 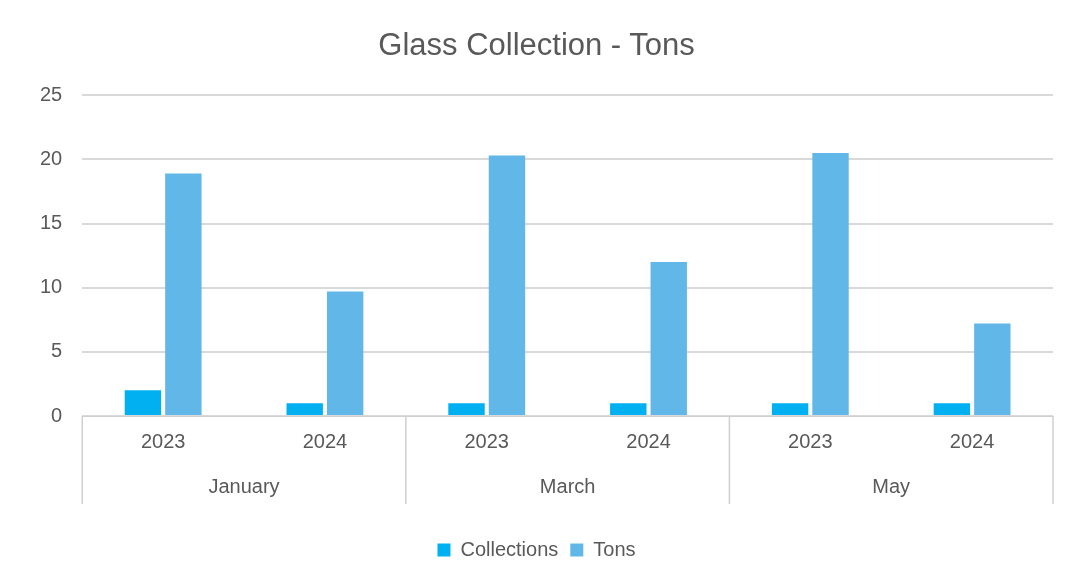 What do you see at coordinates (614, 548) in the screenshot?
I see `legend-label: Tons` at bounding box center [614, 548].